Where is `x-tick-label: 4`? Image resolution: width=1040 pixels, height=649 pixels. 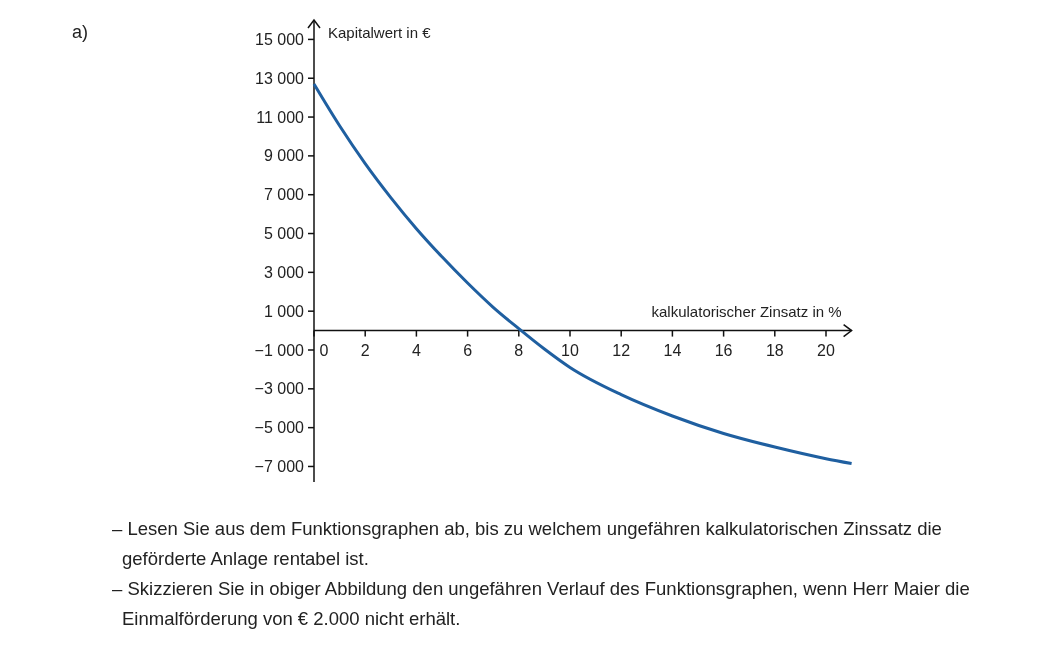
x-tick-label: 4 is located at coordinates (416, 351).